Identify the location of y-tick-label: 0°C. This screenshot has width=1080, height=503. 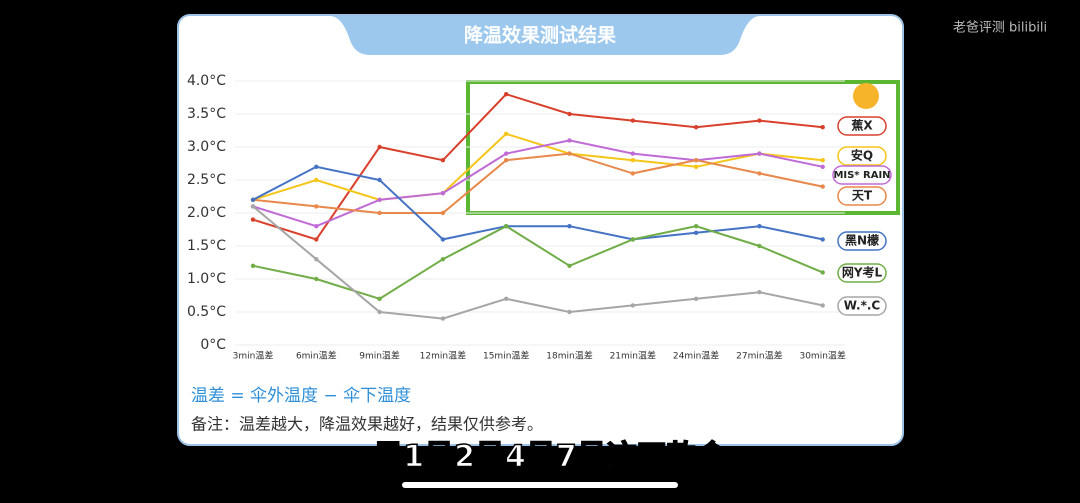
(213, 345).